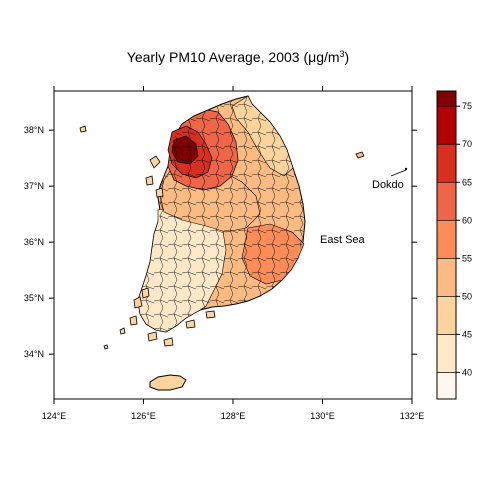  Describe the element at coordinates (168, 382) in the screenshot. I see `jeju-island` at that location.